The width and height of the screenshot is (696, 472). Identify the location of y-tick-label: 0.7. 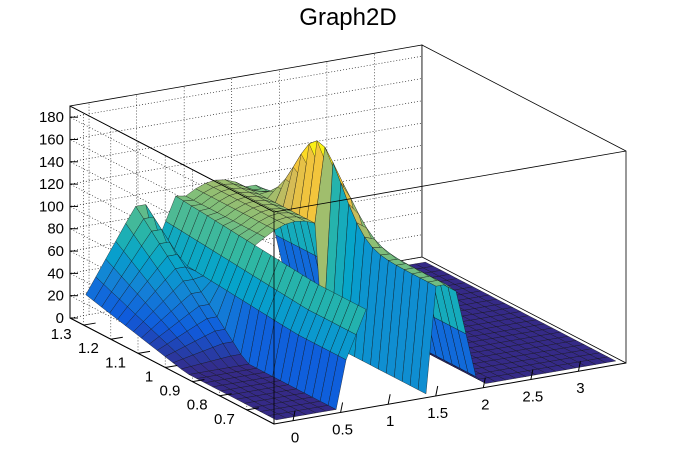
(224, 419).